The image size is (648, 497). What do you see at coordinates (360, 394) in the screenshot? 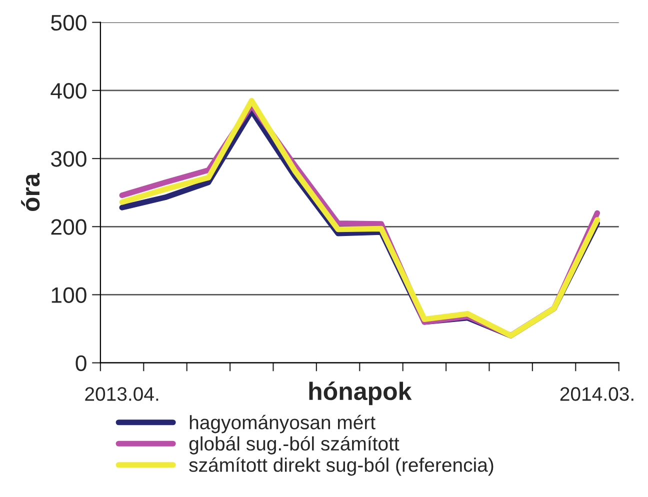
I see `x-axis-title: hónapok` at bounding box center [360, 394].